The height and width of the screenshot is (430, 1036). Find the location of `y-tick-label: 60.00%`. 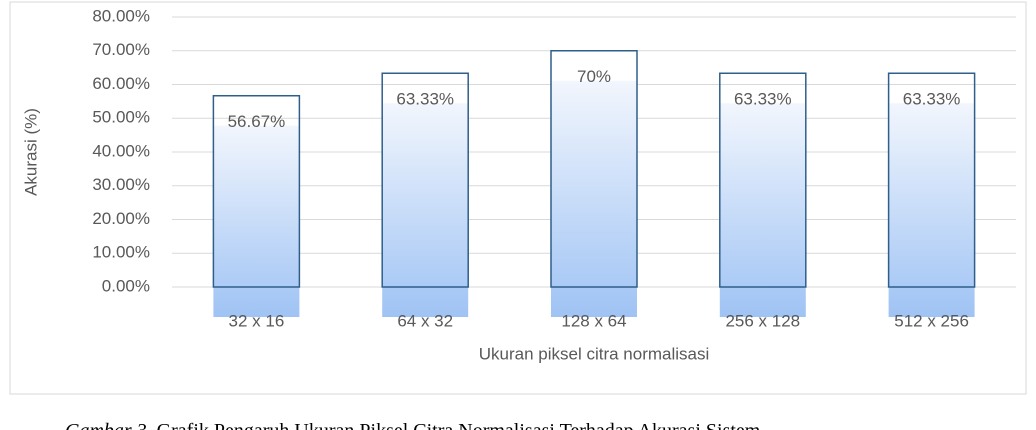

y-tick-label: 60.00% is located at coordinates (121, 83).